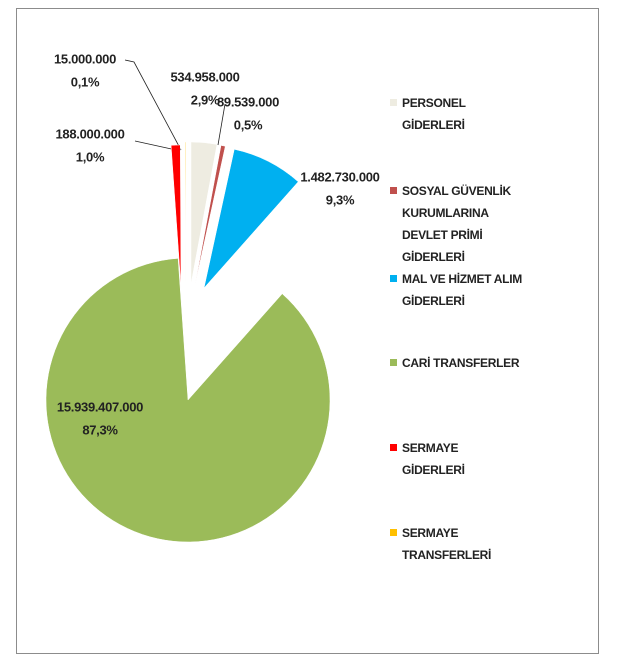 The image size is (617, 666). Describe the element at coordinates (248, 124) in the screenshot. I see `percent-label: 0,5%` at that location.